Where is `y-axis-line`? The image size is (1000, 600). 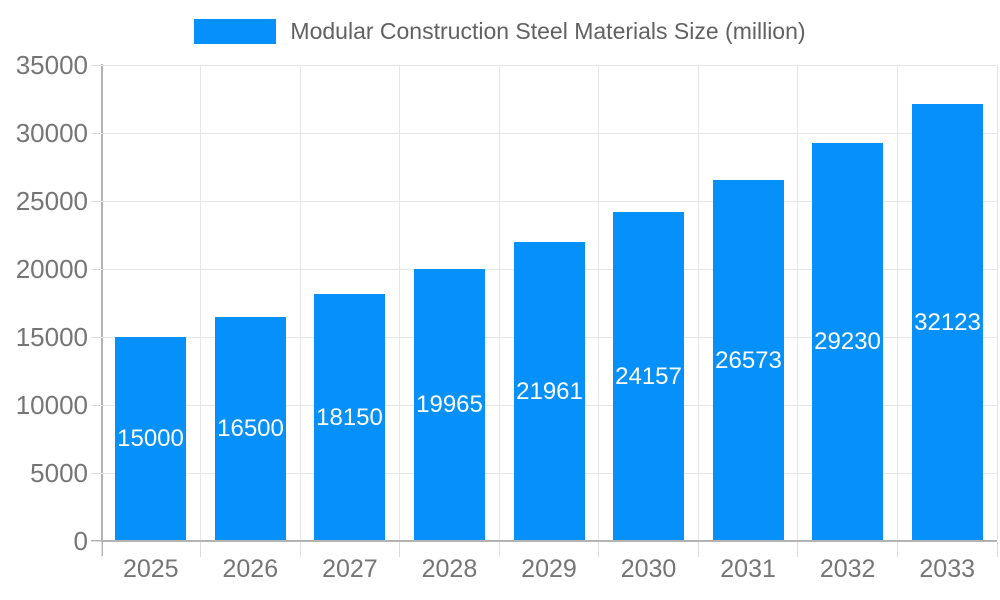 y-axis-line is located at coordinates (102, 310).